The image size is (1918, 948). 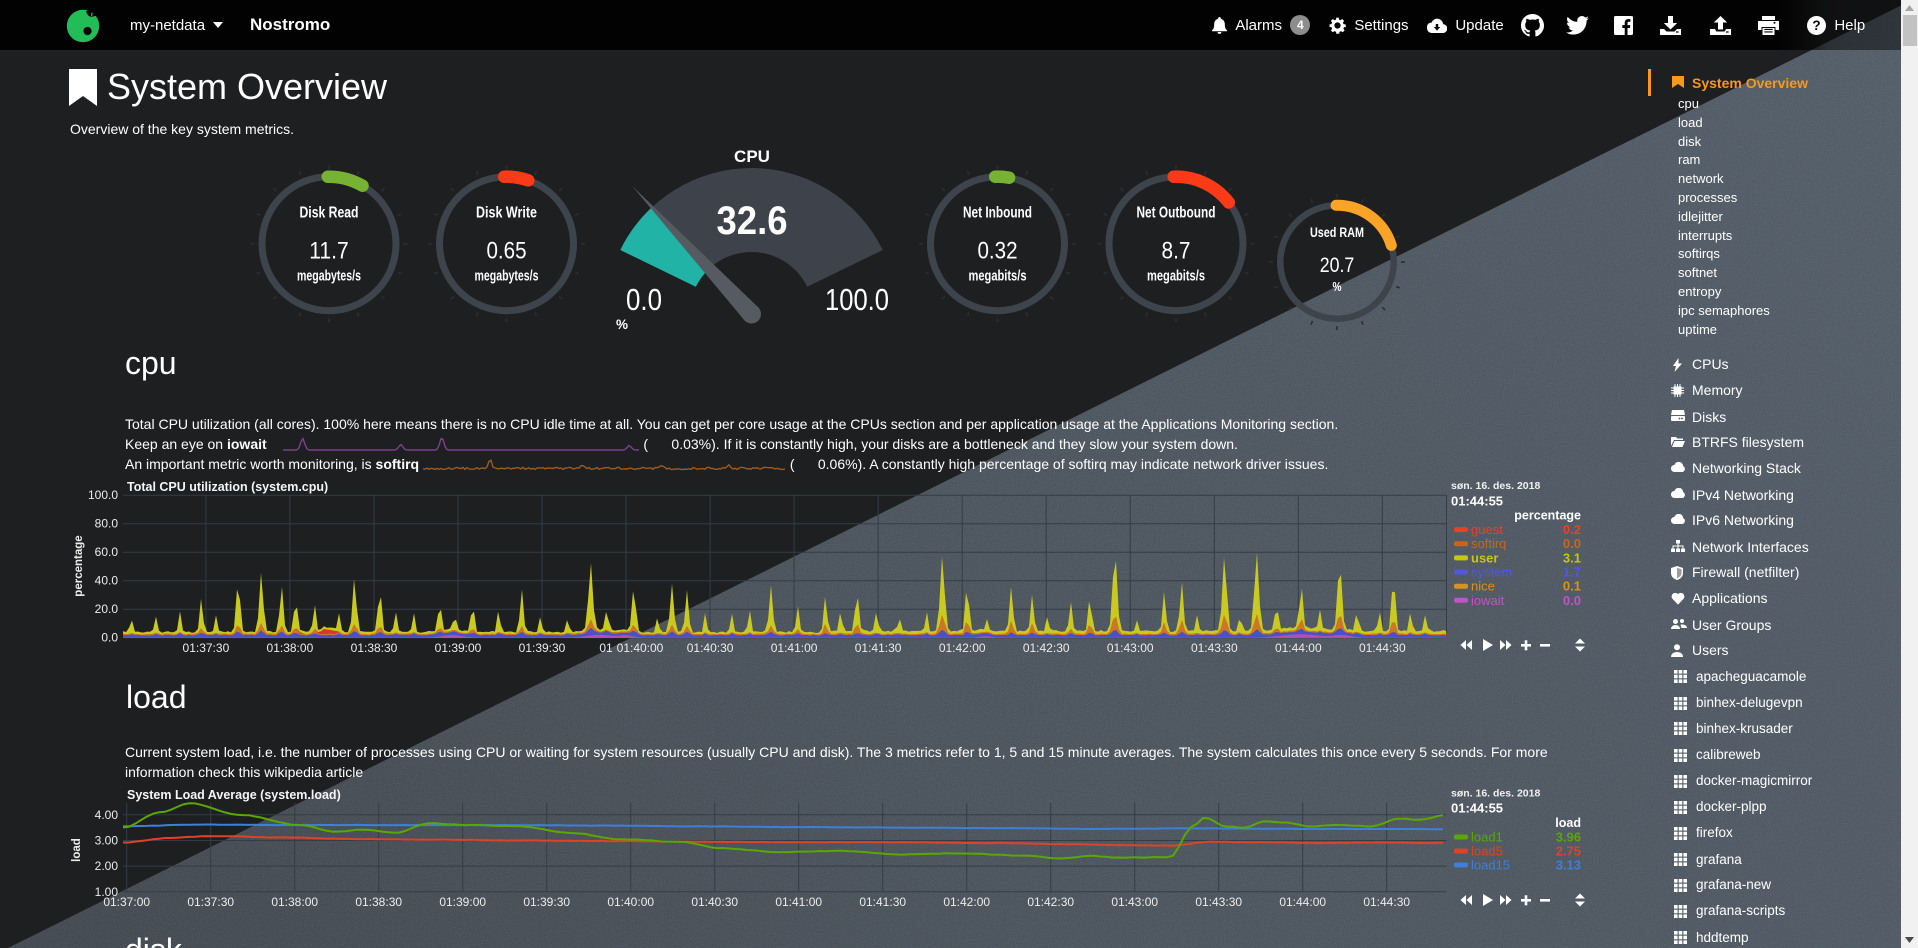 What do you see at coordinates (1337, 265) in the screenshot?
I see `svg-text: 20.7` at bounding box center [1337, 265].